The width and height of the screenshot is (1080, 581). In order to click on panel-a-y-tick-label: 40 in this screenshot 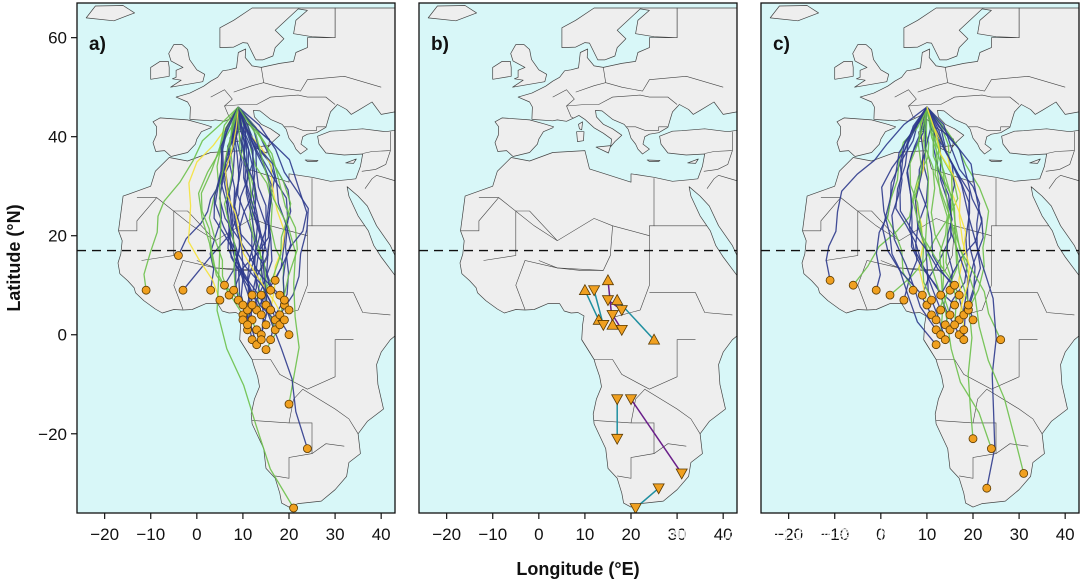, I will do `click(57, 137)`.